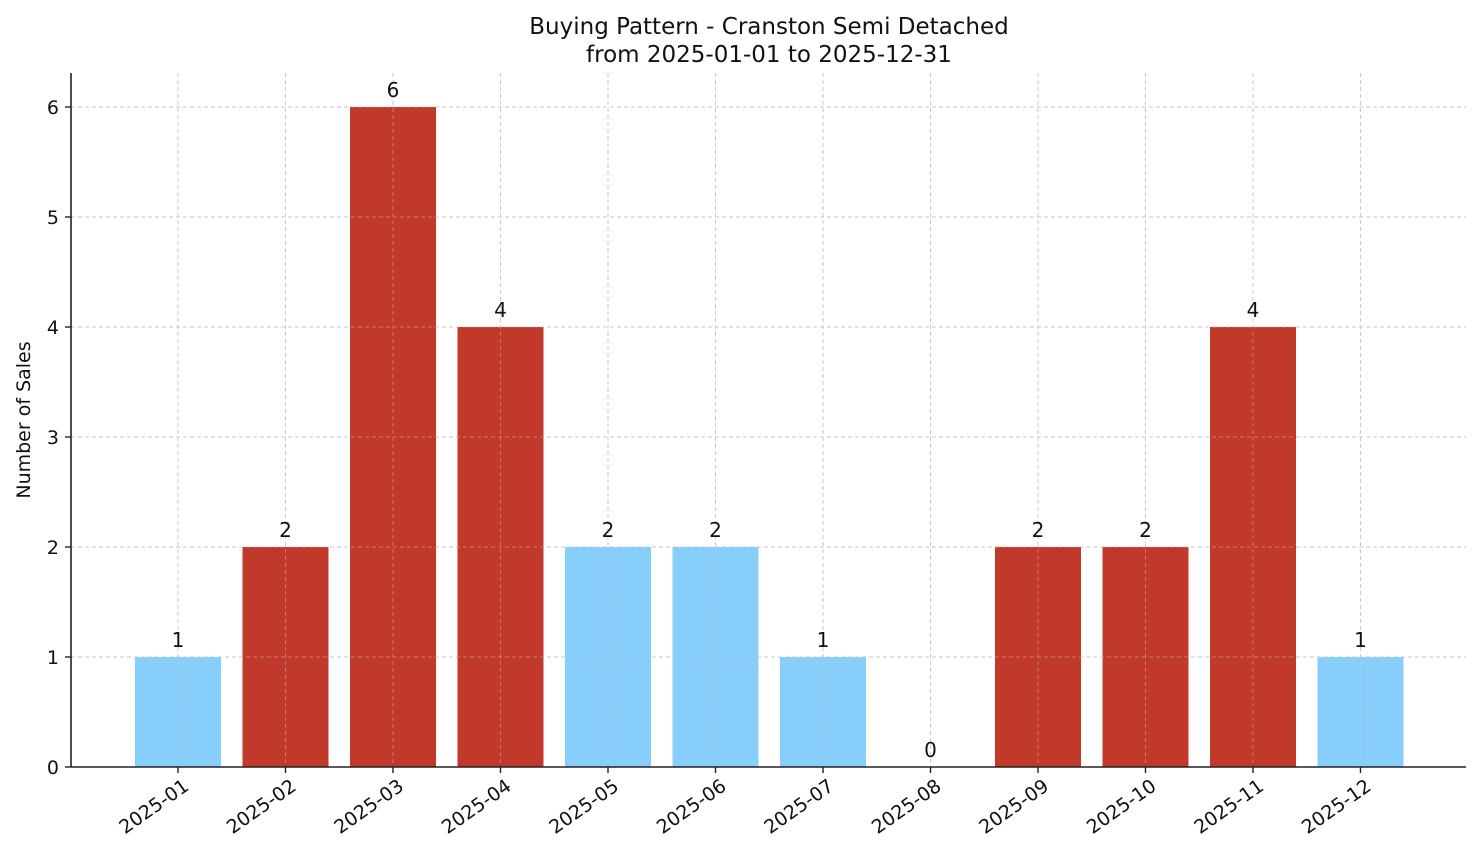 Image resolution: width=1481 pixels, height=867 pixels. What do you see at coordinates (53, 658) in the screenshot?
I see `y-tick-label: 1` at bounding box center [53, 658].